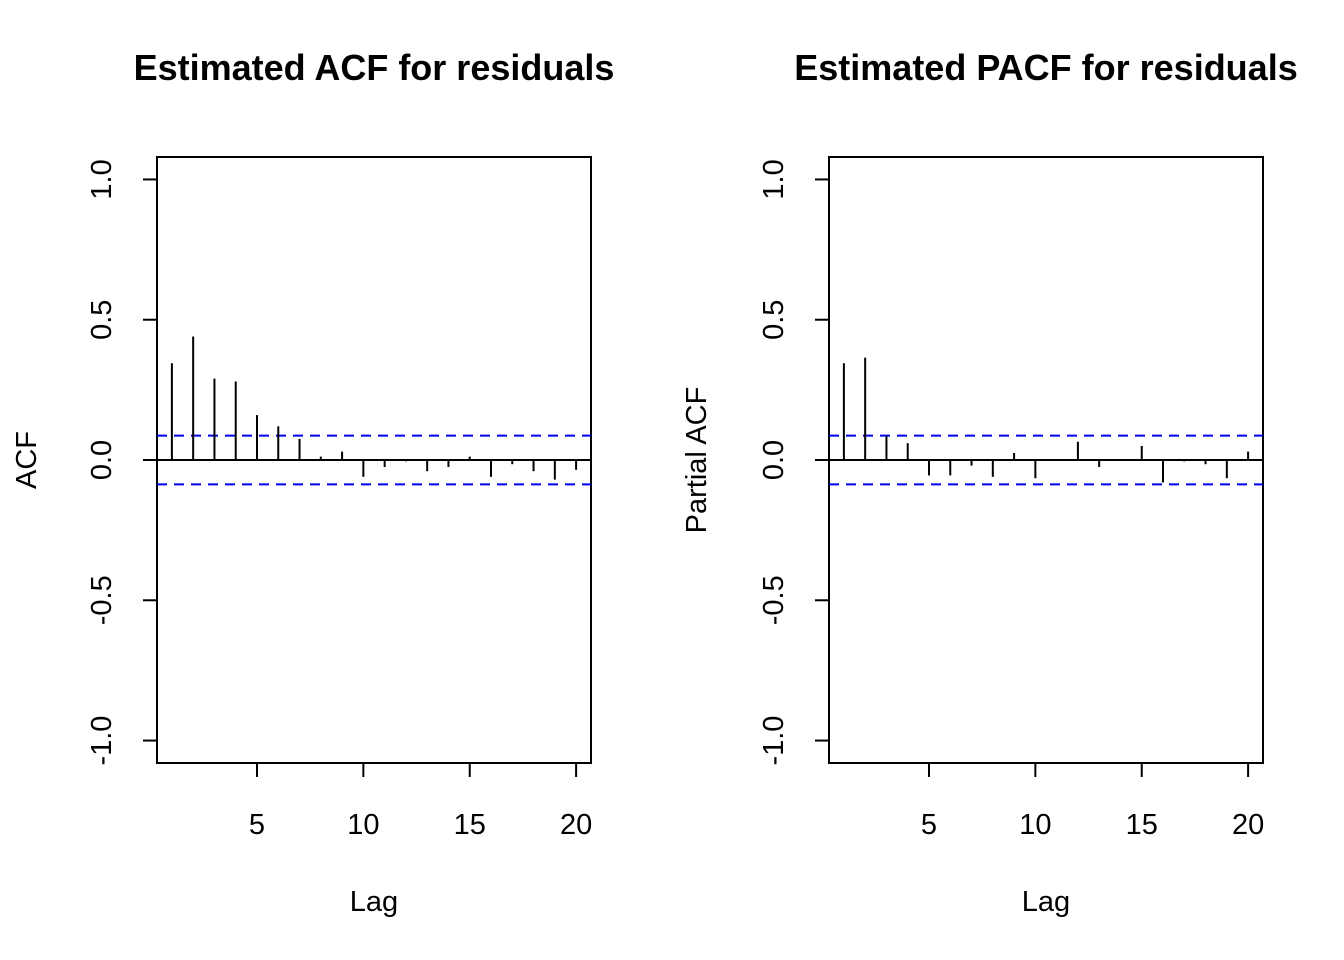 The image size is (1344, 960). I want to click on pacf-ytick-label: -1.0, so click(774, 741).